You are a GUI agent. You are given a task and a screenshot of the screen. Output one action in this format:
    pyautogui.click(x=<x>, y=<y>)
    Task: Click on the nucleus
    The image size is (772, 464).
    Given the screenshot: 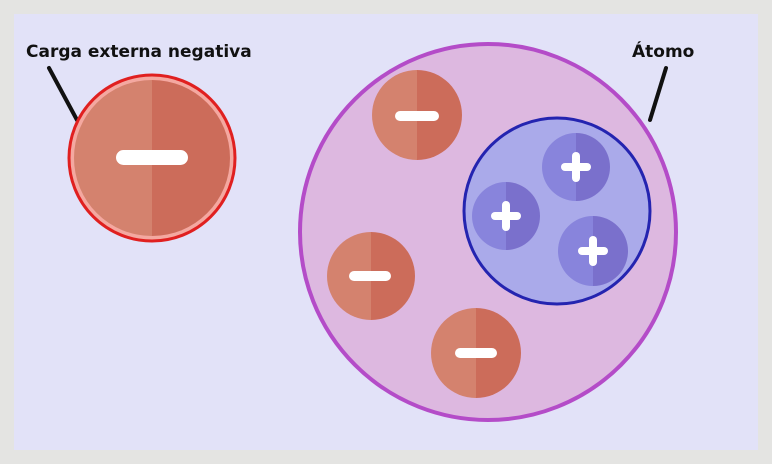 What is the action you would take?
    pyautogui.click(x=557, y=211)
    